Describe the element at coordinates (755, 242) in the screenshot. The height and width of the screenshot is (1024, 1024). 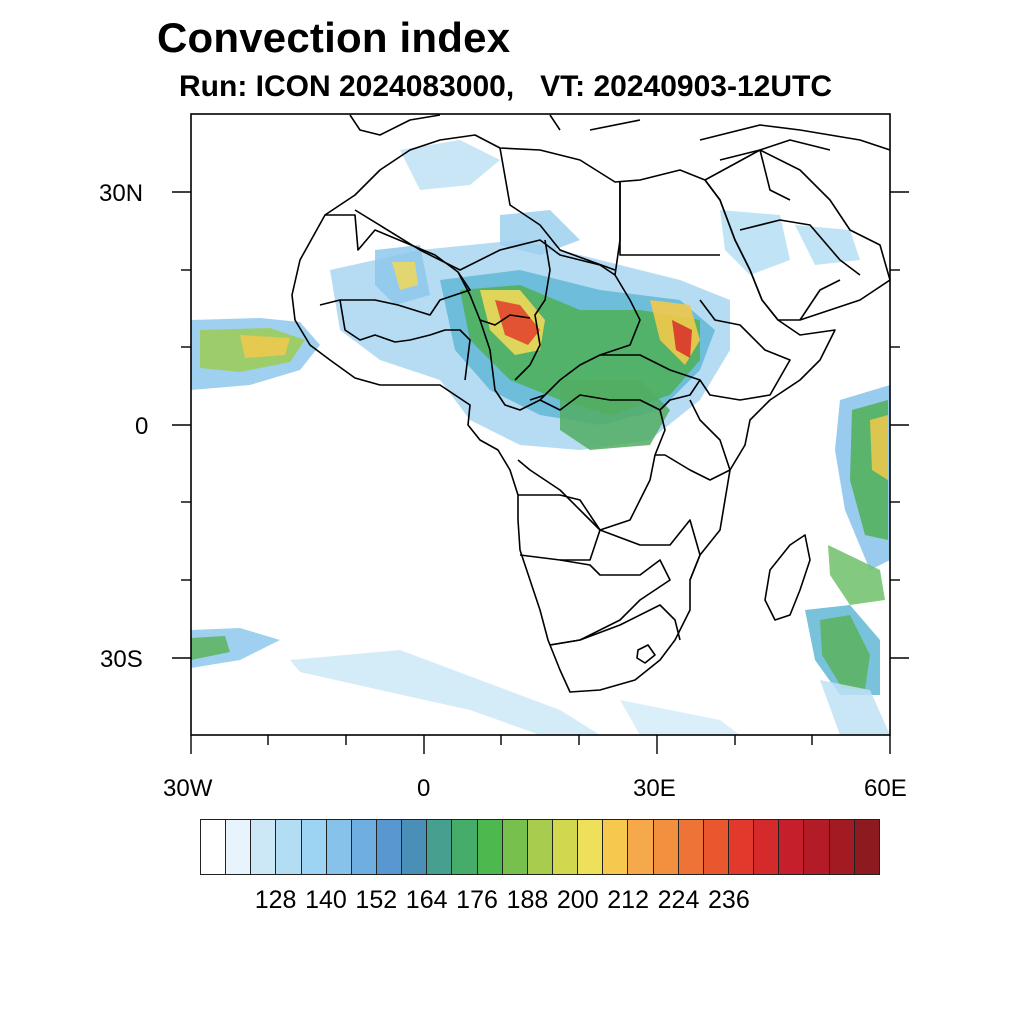
I see `field-arabia` at that location.